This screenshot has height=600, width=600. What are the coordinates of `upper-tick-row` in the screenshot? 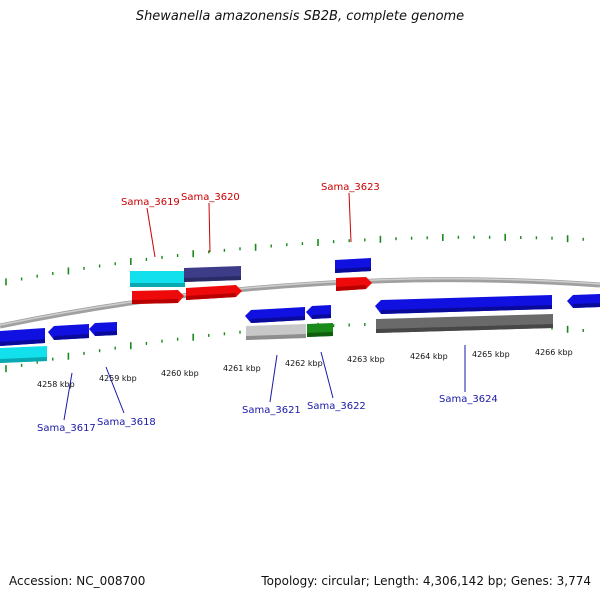 It's located at (294, 259).